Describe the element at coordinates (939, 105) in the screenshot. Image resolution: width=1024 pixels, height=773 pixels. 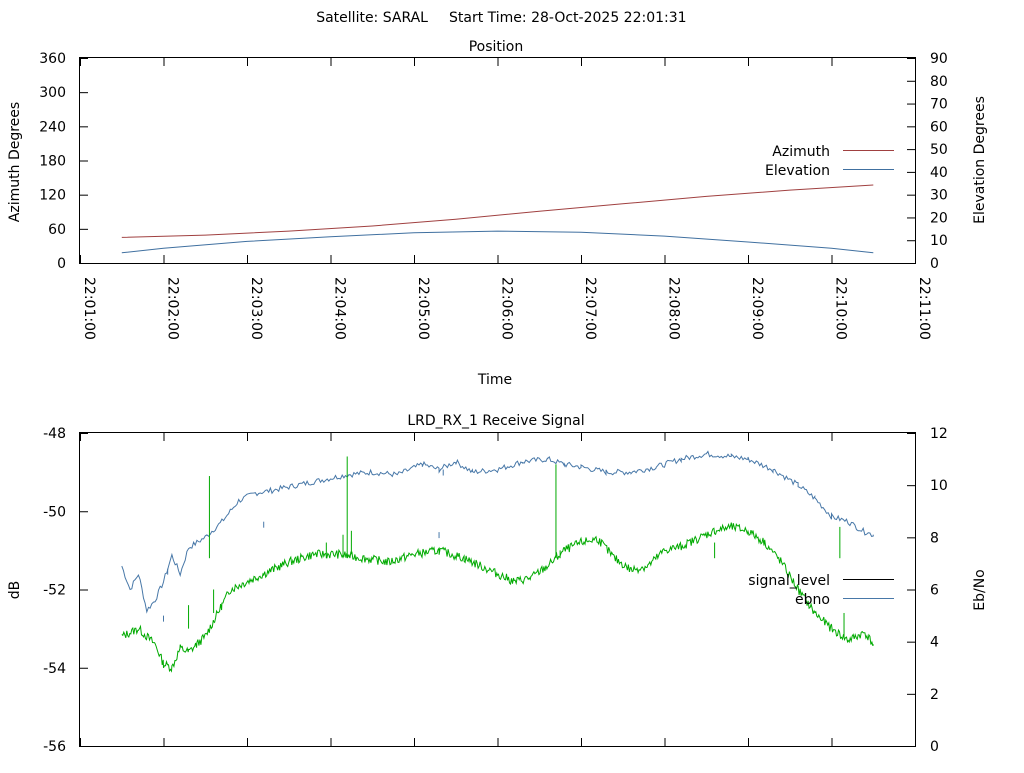
I see `elevation-tick-label: 70` at that location.